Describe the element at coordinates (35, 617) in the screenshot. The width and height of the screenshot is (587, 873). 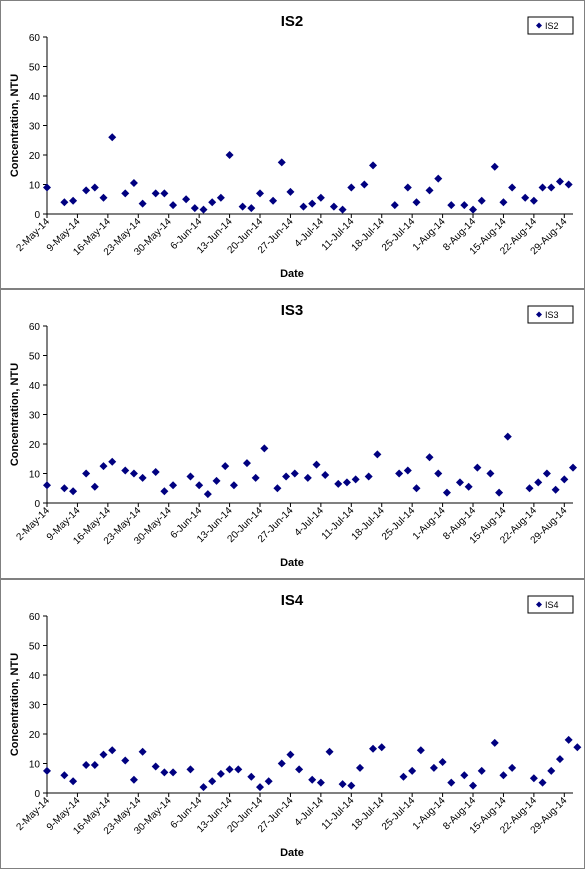
I see `y-tick-label: 60` at that location.